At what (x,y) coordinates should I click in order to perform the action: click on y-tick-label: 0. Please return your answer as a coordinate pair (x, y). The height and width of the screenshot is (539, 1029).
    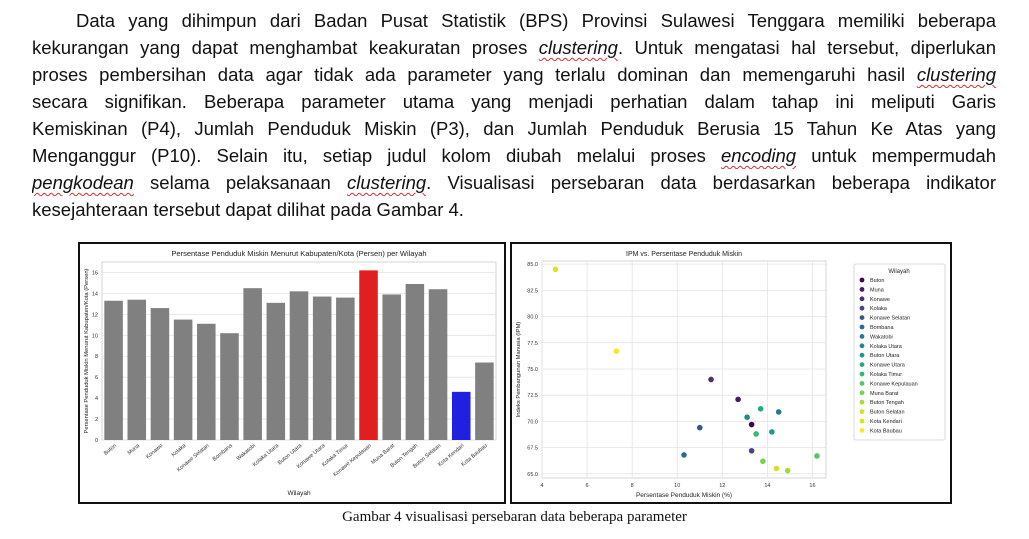
    Looking at the image, I should click on (96, 441).